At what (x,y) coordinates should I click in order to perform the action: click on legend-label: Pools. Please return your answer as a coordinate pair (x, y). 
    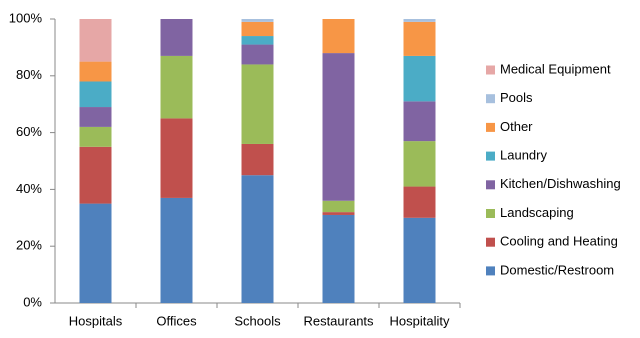
    Looking at the image, I should click on (516, 97).